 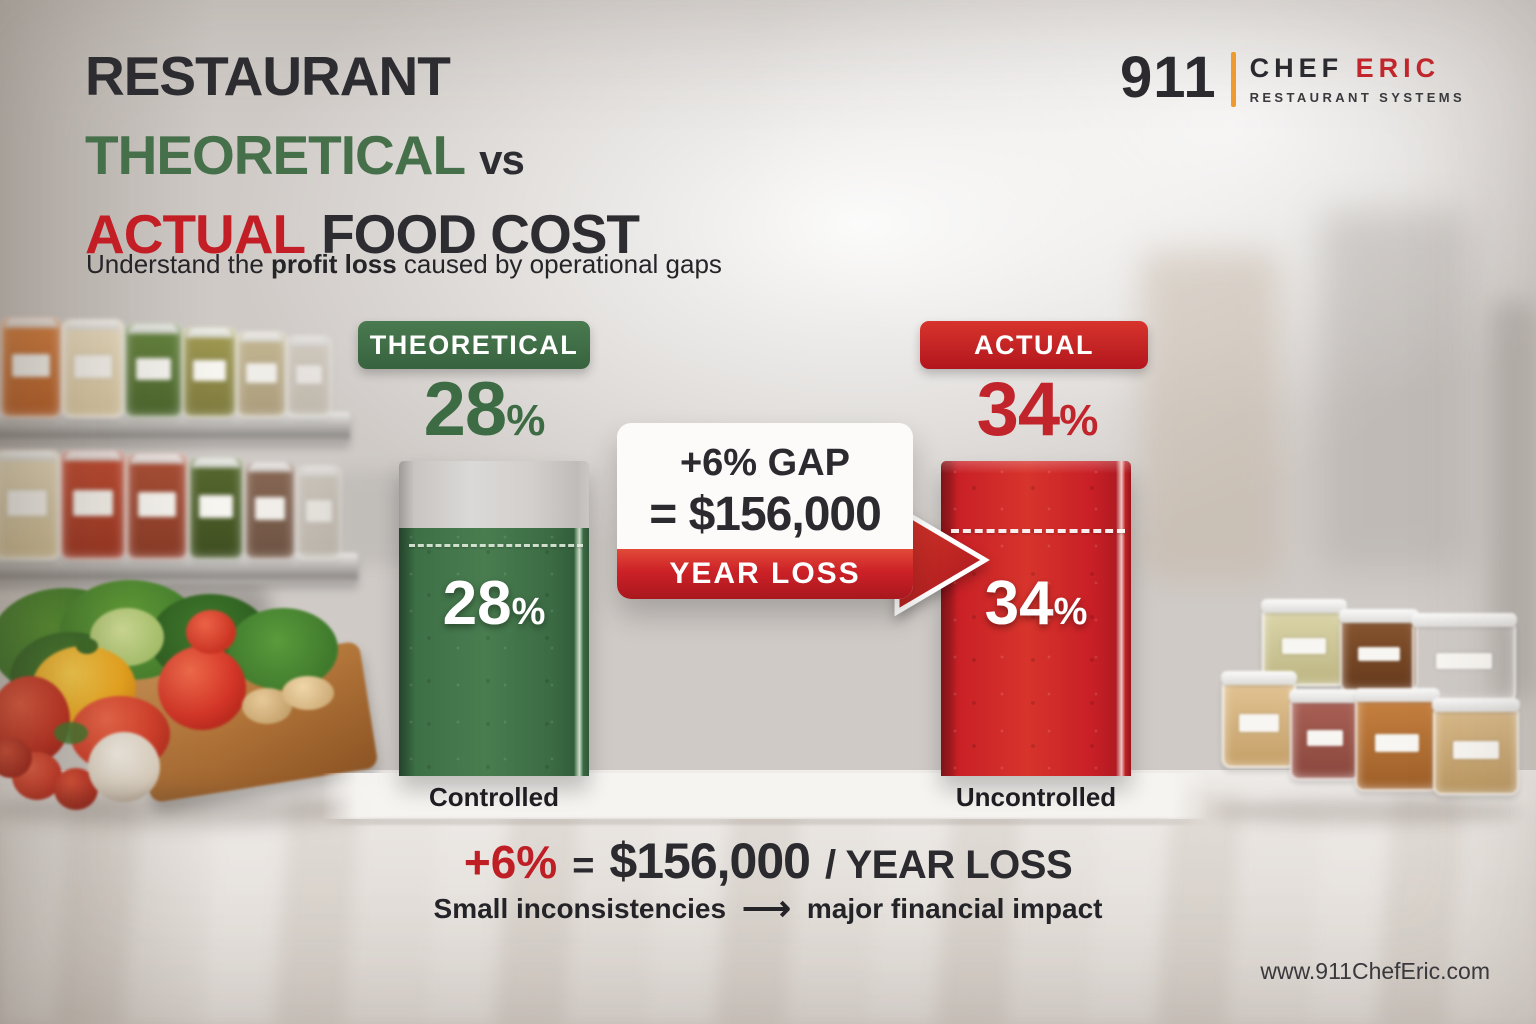 I want to click on tomato, so click(x=211, y=632).